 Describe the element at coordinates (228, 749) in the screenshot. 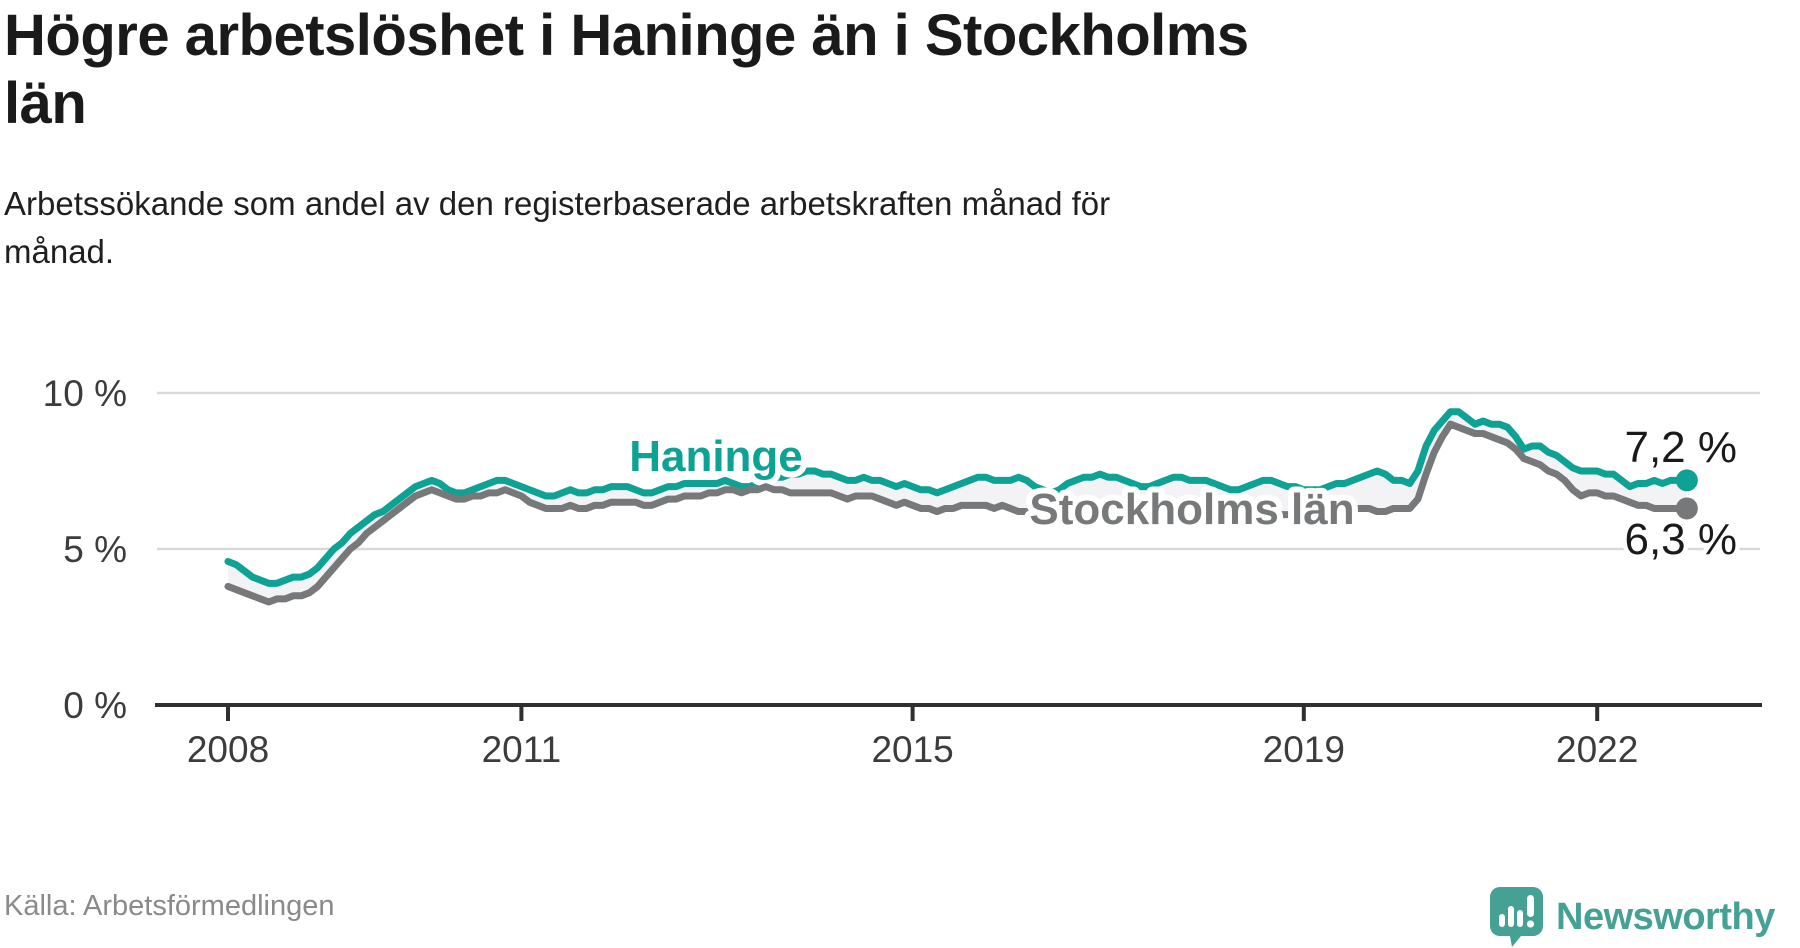

I see `x-axis-label-2008: 2008` at that location.